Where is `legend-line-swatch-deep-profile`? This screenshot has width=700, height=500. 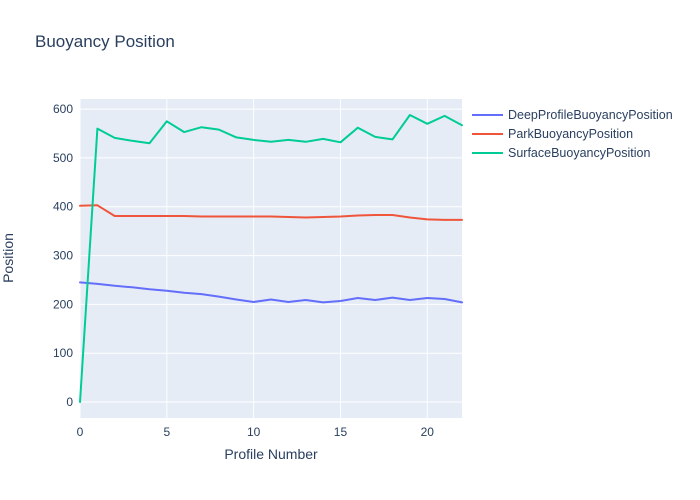 legend-line-swatch-deep-profile is located at coordinates (487, 114).